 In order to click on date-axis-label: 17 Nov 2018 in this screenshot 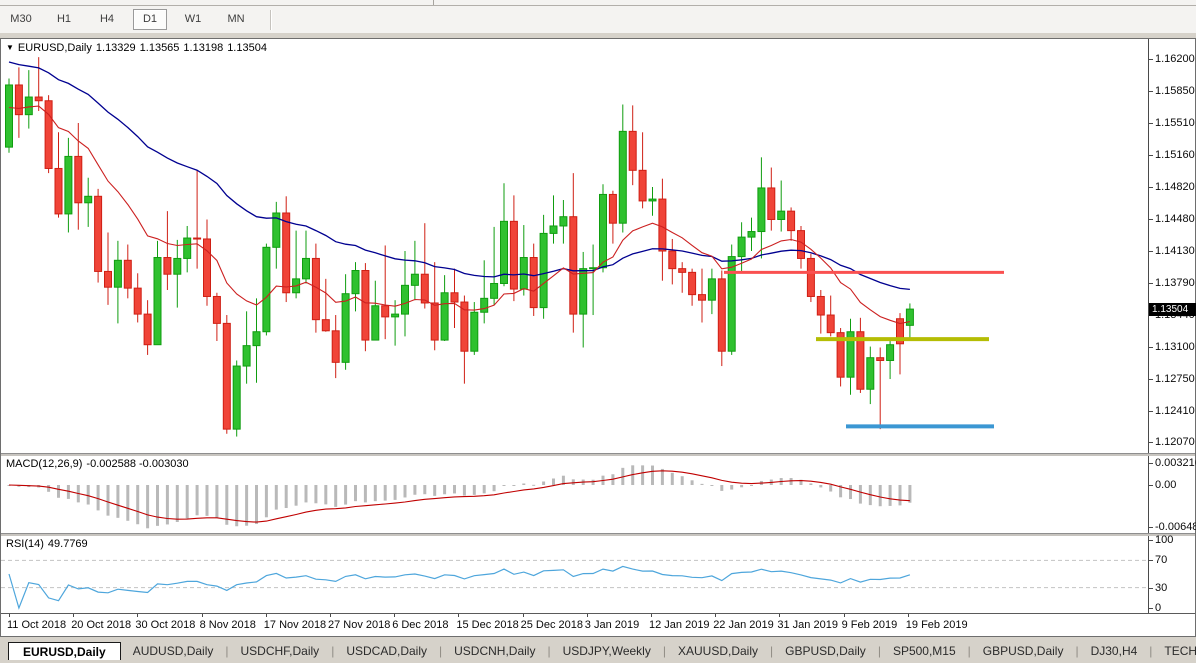, I will do `click(295, 625)`.